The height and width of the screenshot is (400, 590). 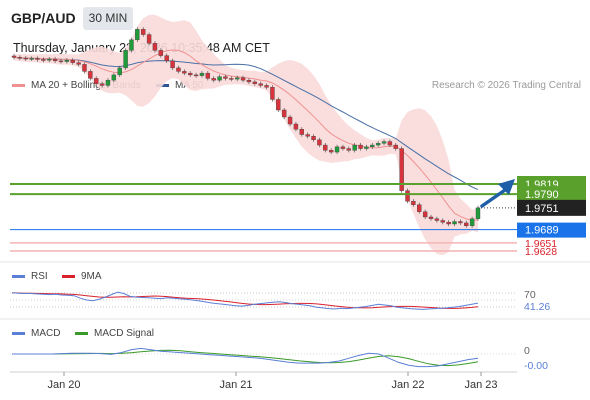 I want to click on pivot-label: 1.9689, so click(x=542, y=231).